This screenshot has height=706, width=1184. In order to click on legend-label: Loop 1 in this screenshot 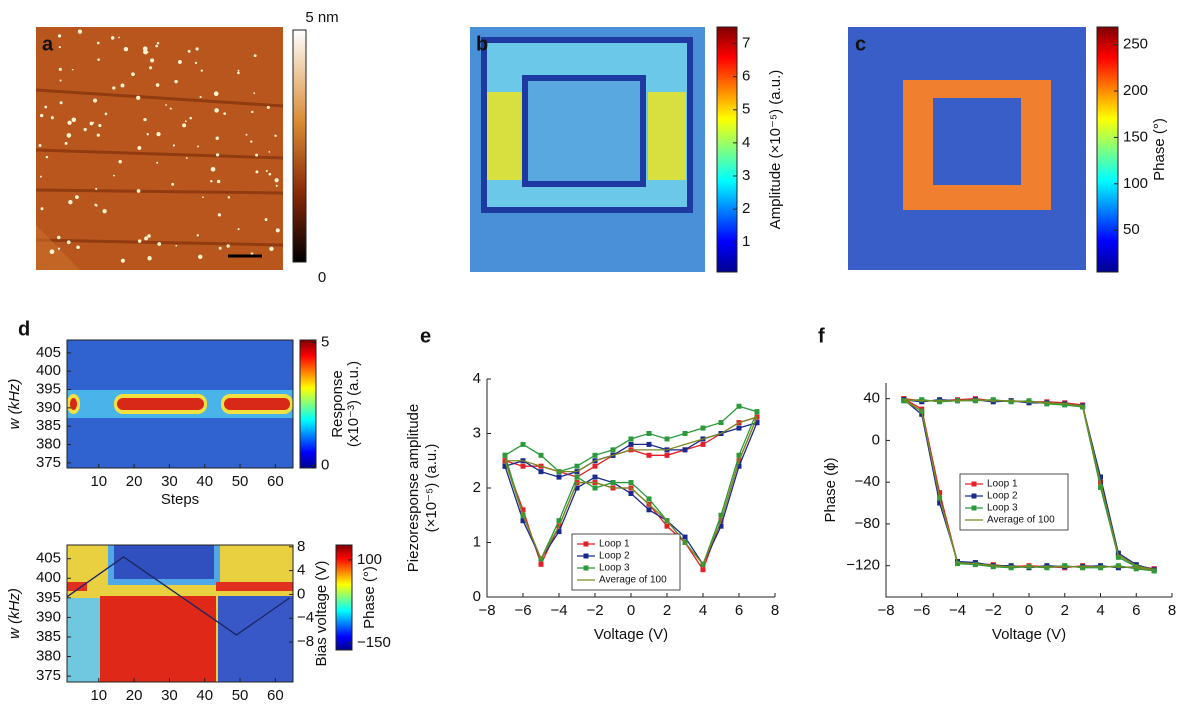, I will do `click(614, 544)`.